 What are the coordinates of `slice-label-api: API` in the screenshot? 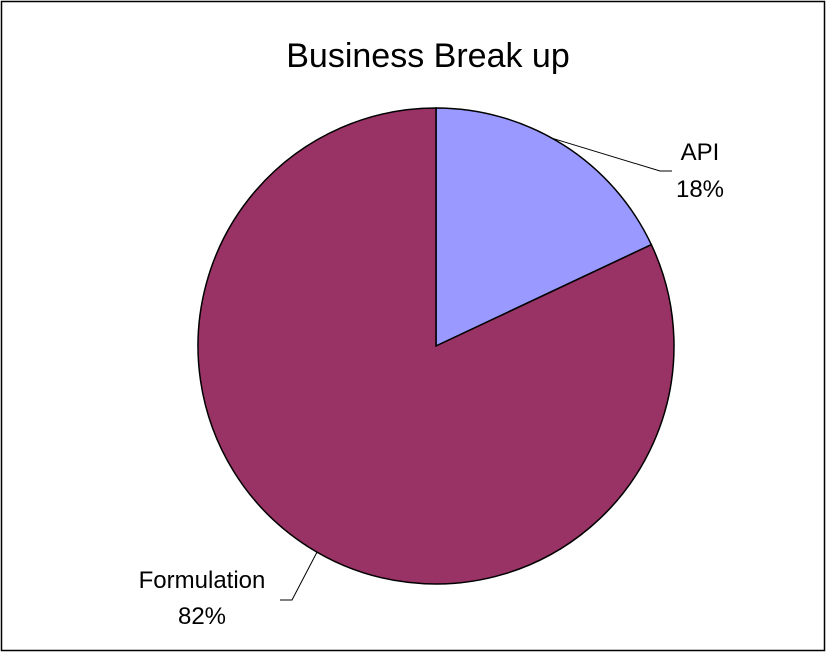 It's located at (700, 152).